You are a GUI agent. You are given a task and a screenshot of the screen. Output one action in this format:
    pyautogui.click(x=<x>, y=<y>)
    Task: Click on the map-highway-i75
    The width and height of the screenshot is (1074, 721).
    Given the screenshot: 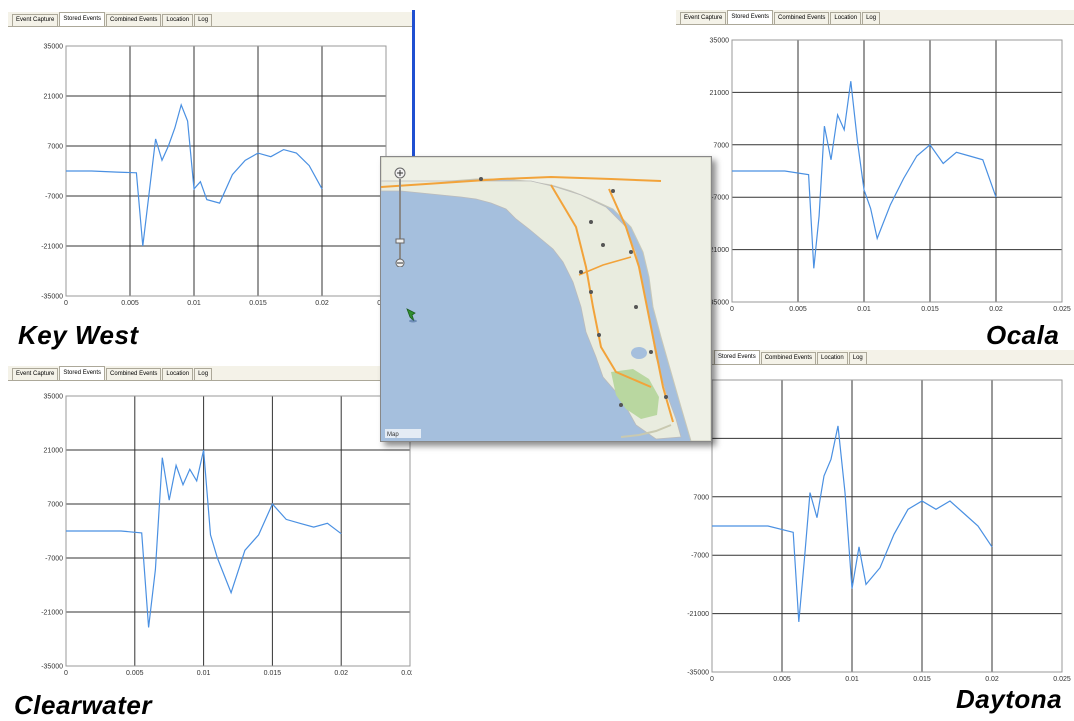 What is the action you would take?
    pyautogui.click(x=601, y=286)
    